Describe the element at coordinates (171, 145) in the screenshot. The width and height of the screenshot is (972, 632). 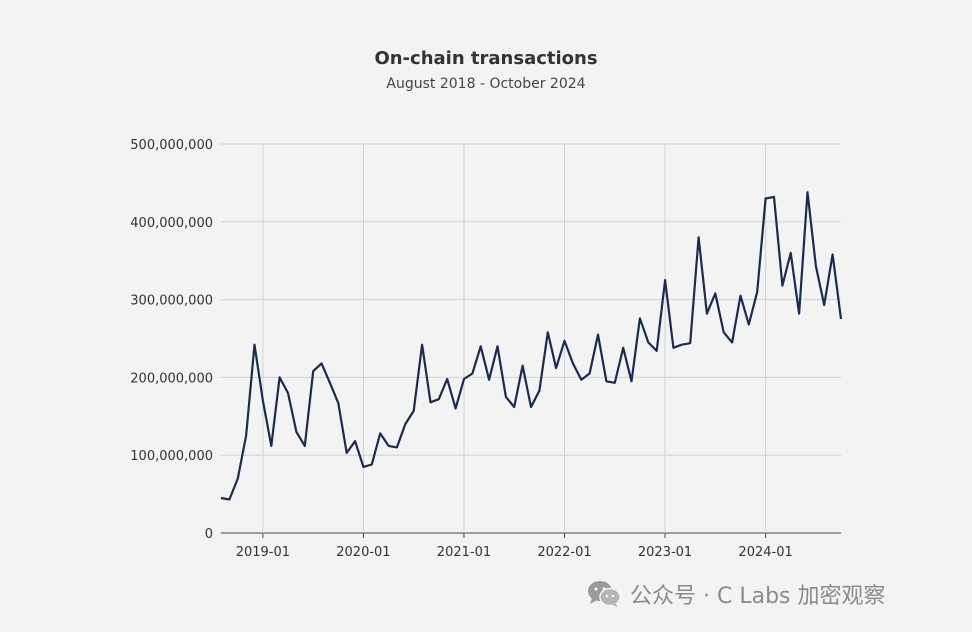
I see `y-tick-label: 500,000,000` at that location.